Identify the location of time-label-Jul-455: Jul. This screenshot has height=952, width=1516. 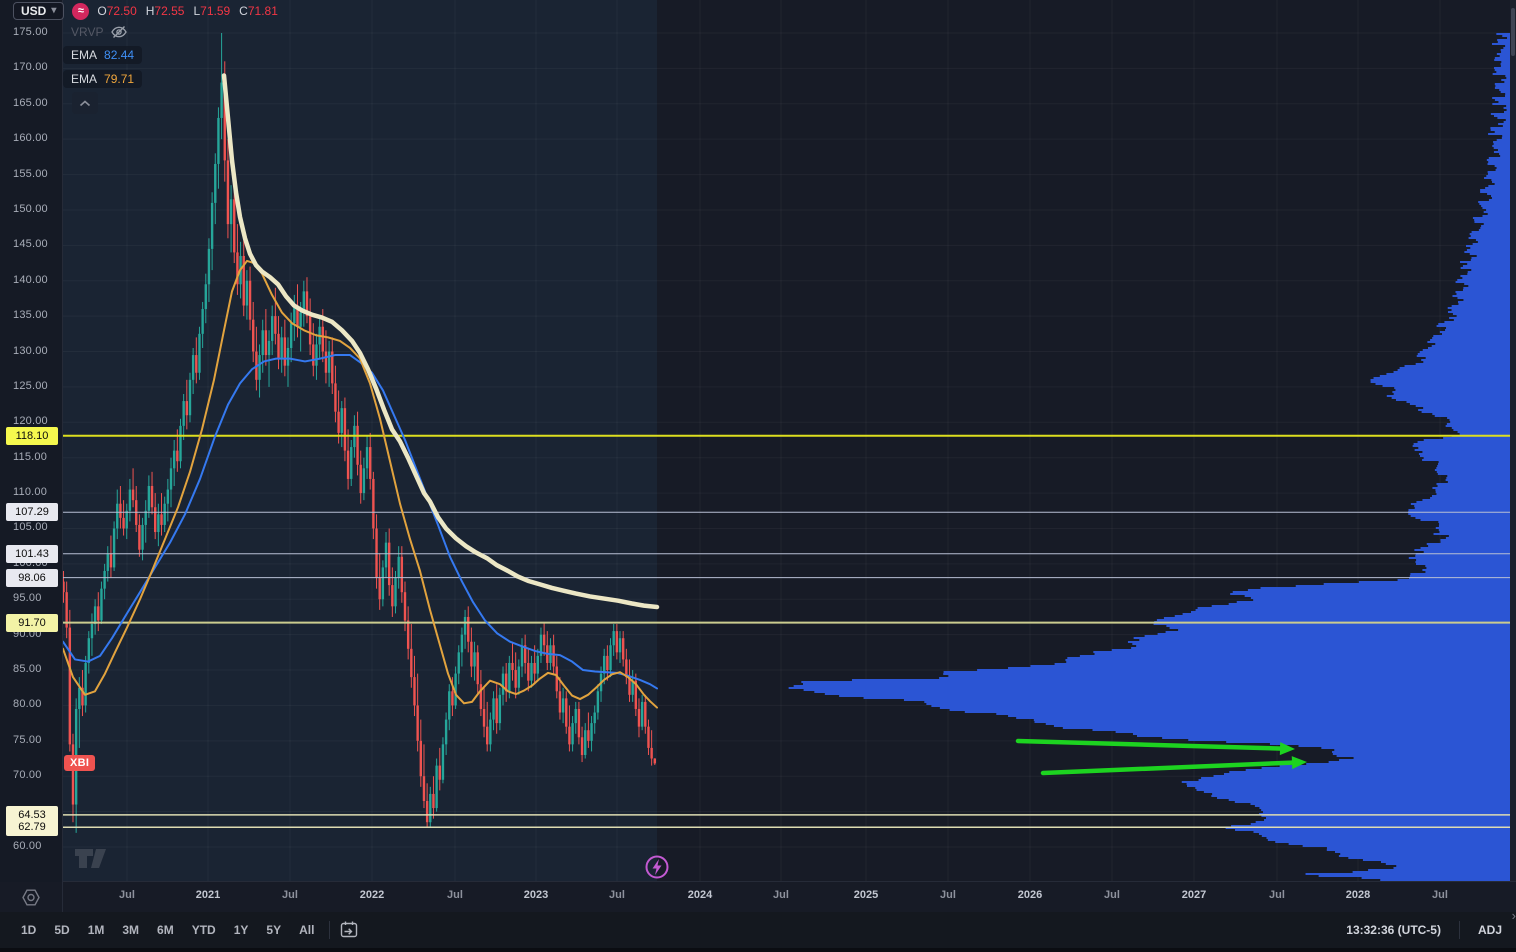
(455, 895).